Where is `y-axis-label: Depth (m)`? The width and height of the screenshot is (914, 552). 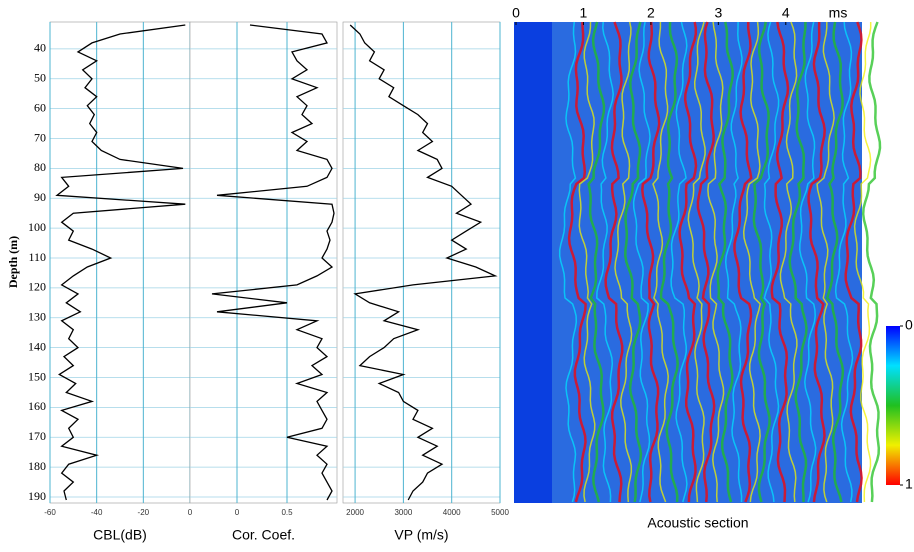 y-axis-label: Depth (m) is located at coordinates (13, 262).